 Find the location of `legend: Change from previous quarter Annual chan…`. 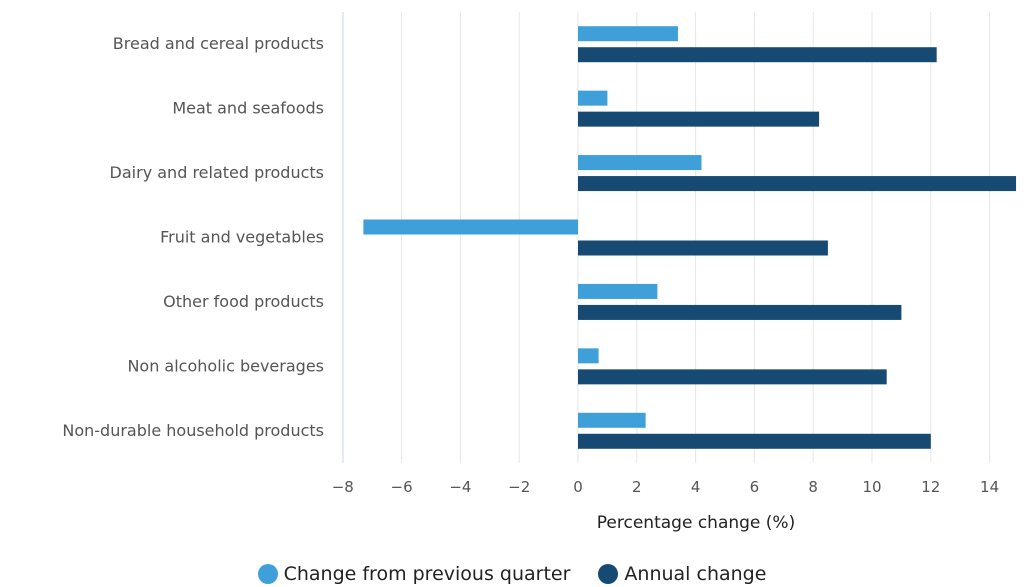

legend: Change from previous quarter Annual chan… is located at coordinates (512, 573).